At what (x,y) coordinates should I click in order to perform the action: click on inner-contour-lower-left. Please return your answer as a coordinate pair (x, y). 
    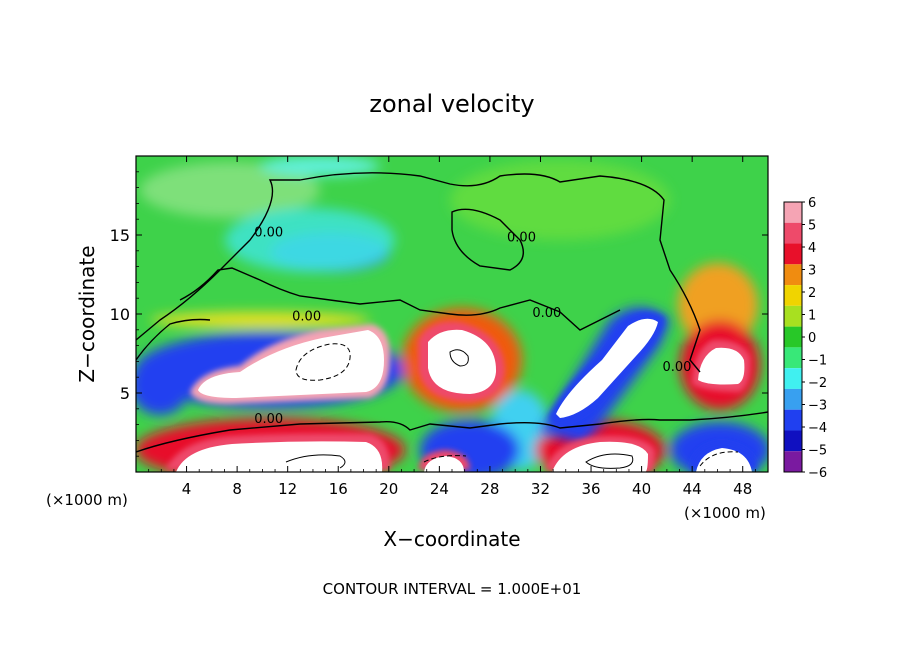
    Looking at the image, I should click on (315, 461).